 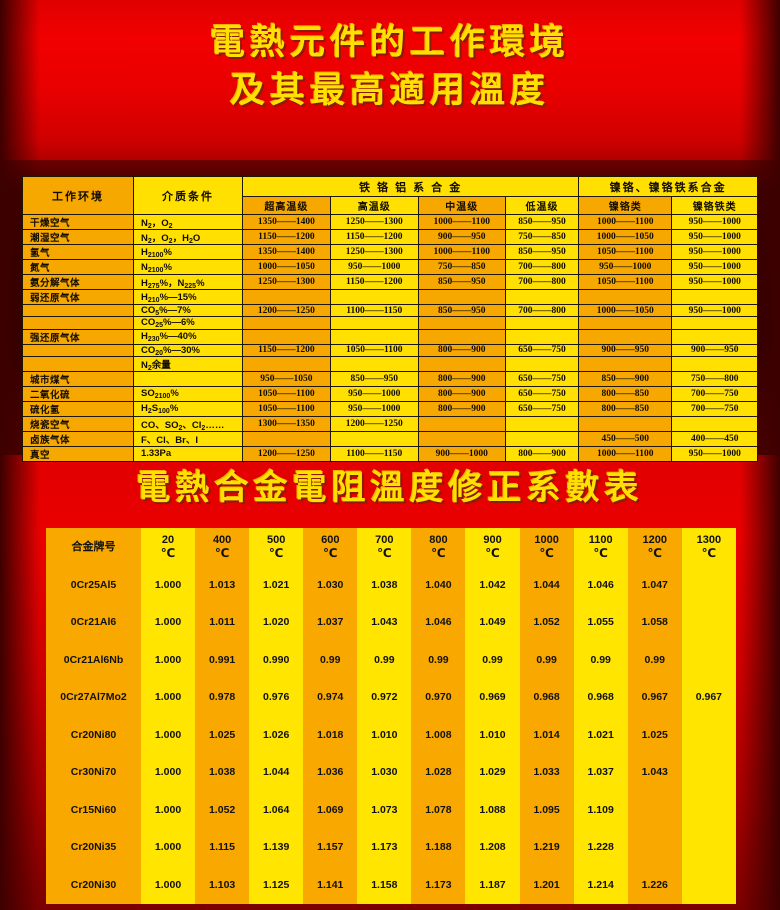 What do you see at coordinates (222, 847) in the screenshot?
I see `cell-correction-factor: 1.115` at bounding box center [222, 847].